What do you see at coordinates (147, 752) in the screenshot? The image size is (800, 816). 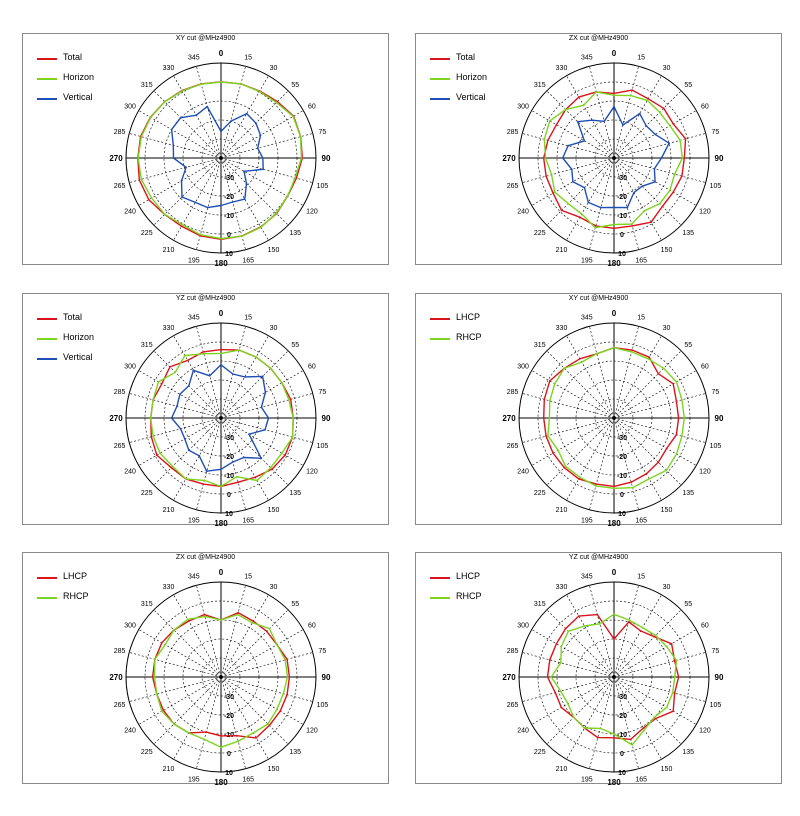 I see `angle-label: 225` at bounding box center [147, 752].